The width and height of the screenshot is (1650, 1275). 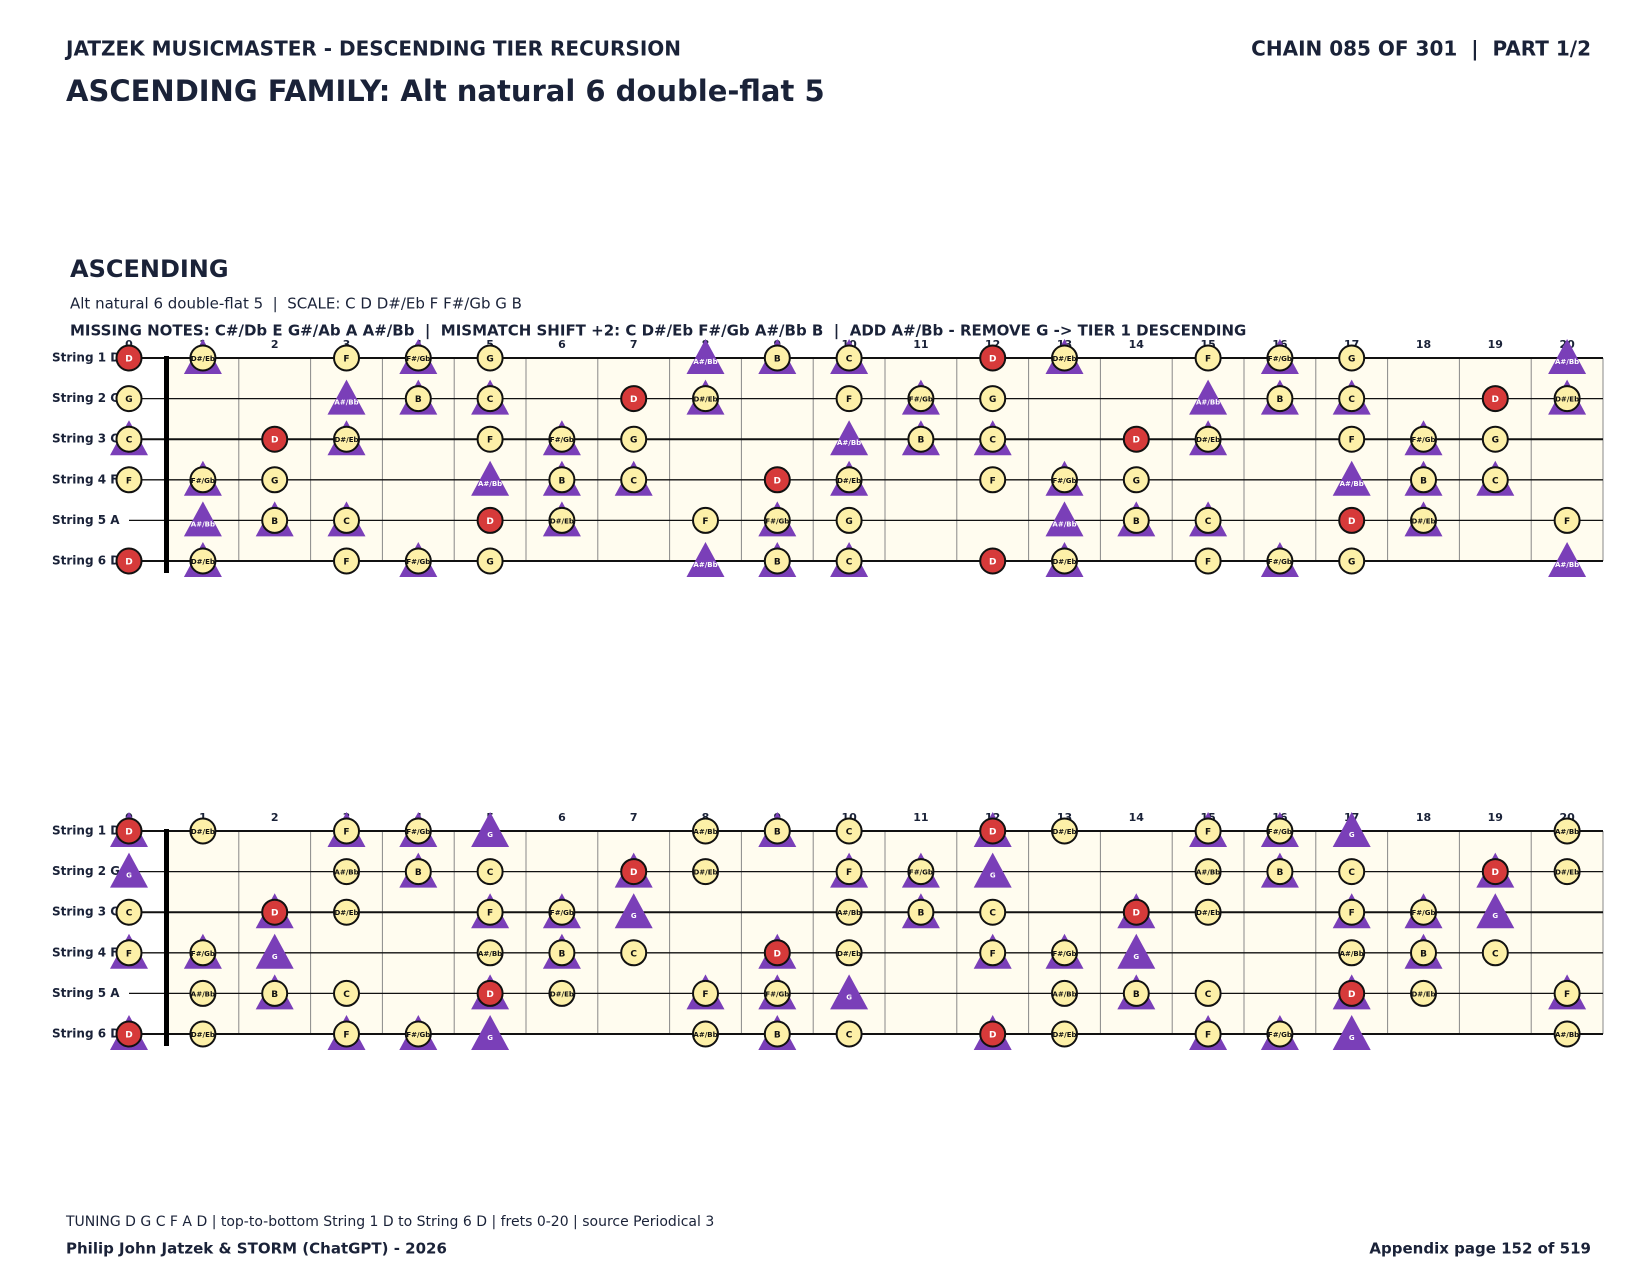 What do you see at coordinates (86, 831) in the screenshot?
I see `string-label: String 1 D` at bounding box center [86, 831].